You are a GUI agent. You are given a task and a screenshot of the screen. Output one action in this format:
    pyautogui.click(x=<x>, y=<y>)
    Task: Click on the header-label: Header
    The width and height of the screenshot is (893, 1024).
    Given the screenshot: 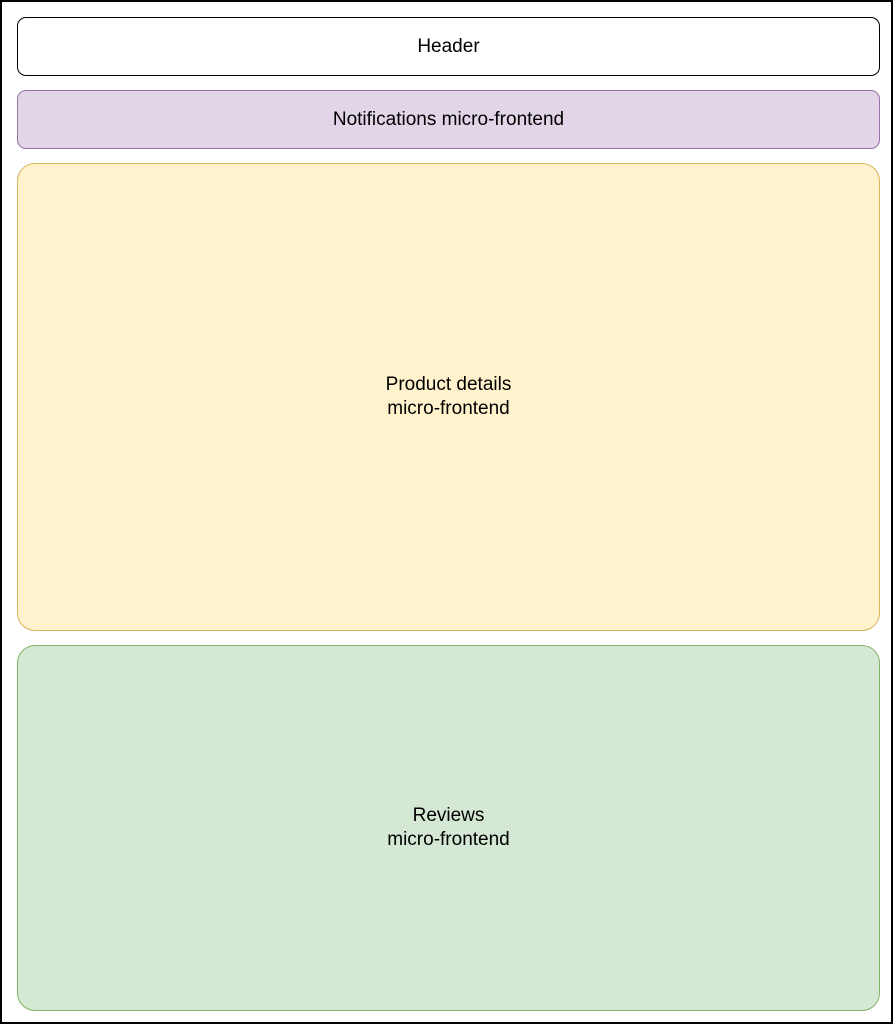 What is the action you would take?
    pyautogui.click(x=448, y=46)
    